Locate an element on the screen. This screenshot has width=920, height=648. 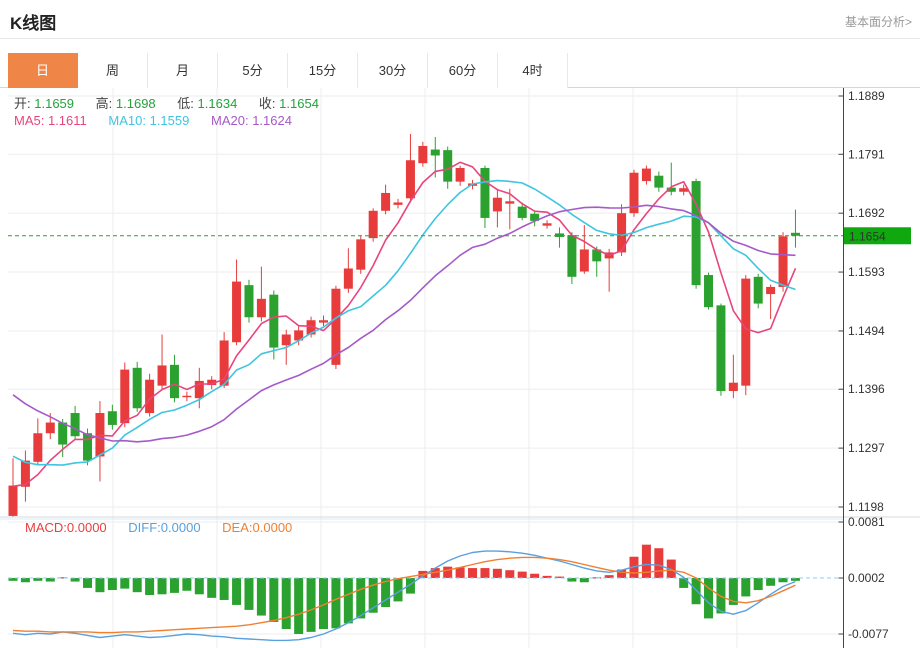
price-axis-label: 1.1297 is located at coordinates (866, 448).